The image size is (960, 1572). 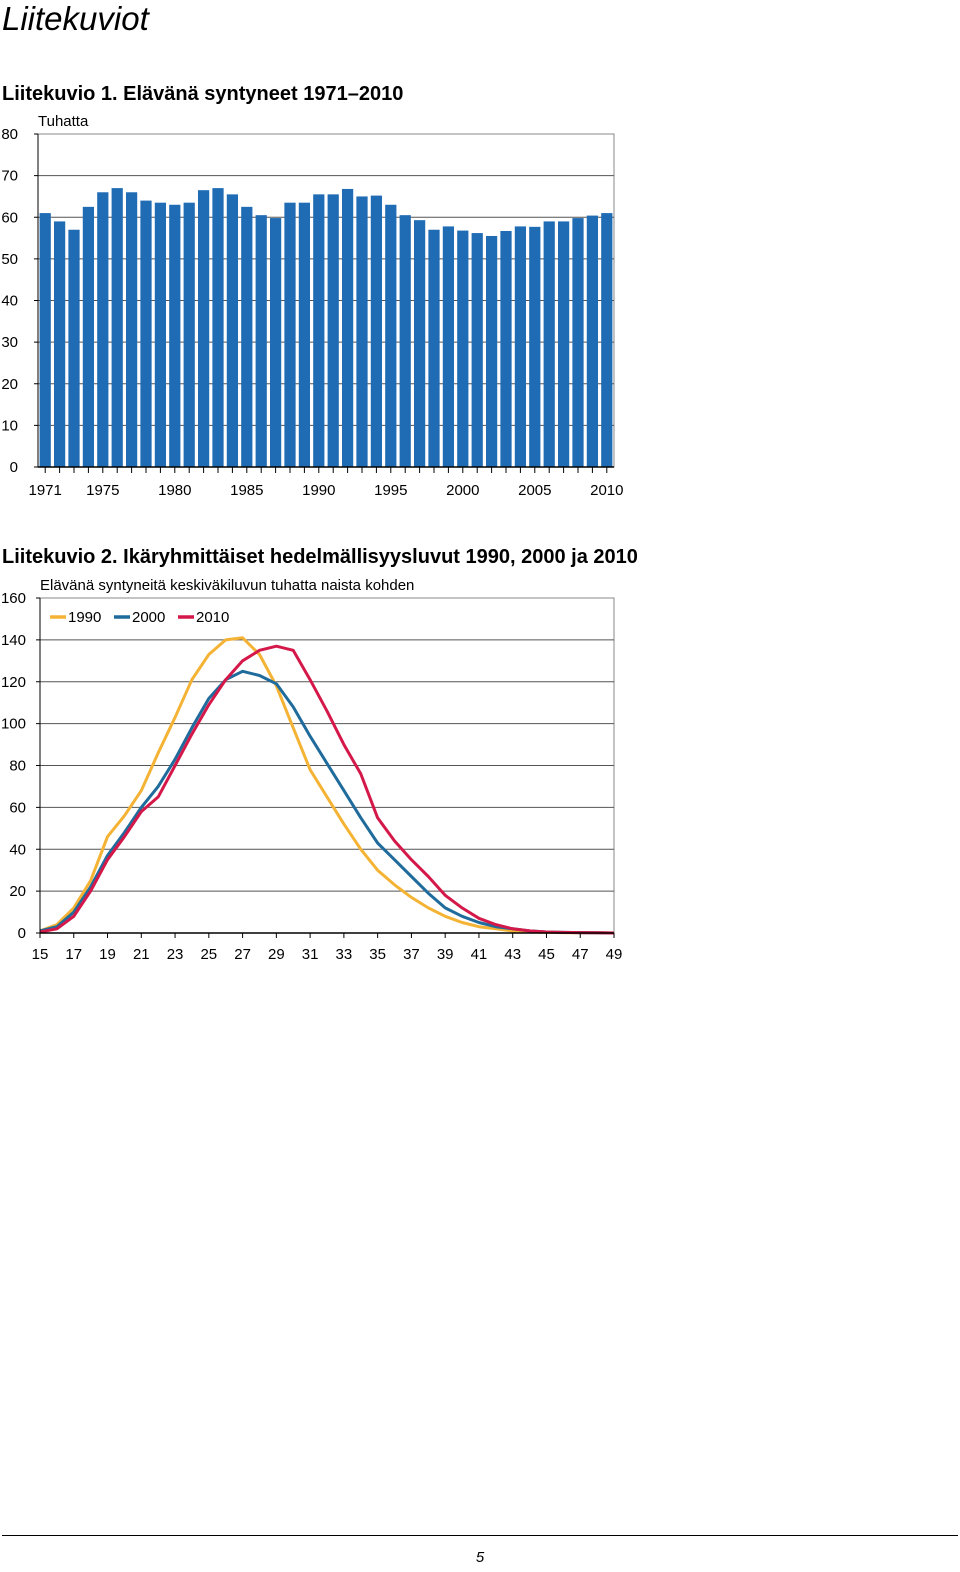 What do you see at coordinates (13, 598) in the screenshot?
I see `y-tick-label: 160` at bounding box center [13, 598].